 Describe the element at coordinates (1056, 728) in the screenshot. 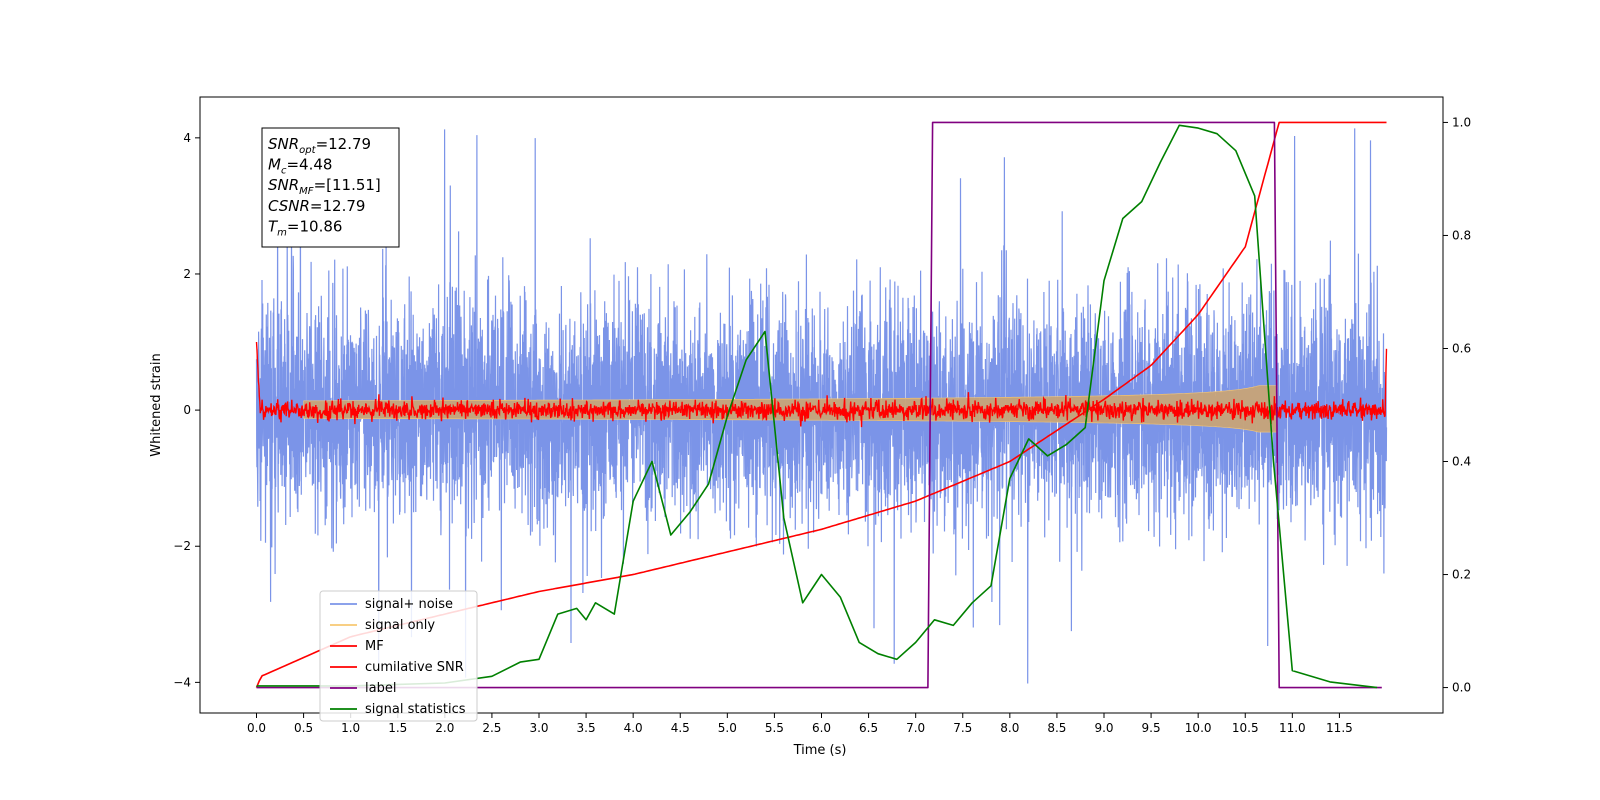

I see `x-tick-label: 8.5` at that location.